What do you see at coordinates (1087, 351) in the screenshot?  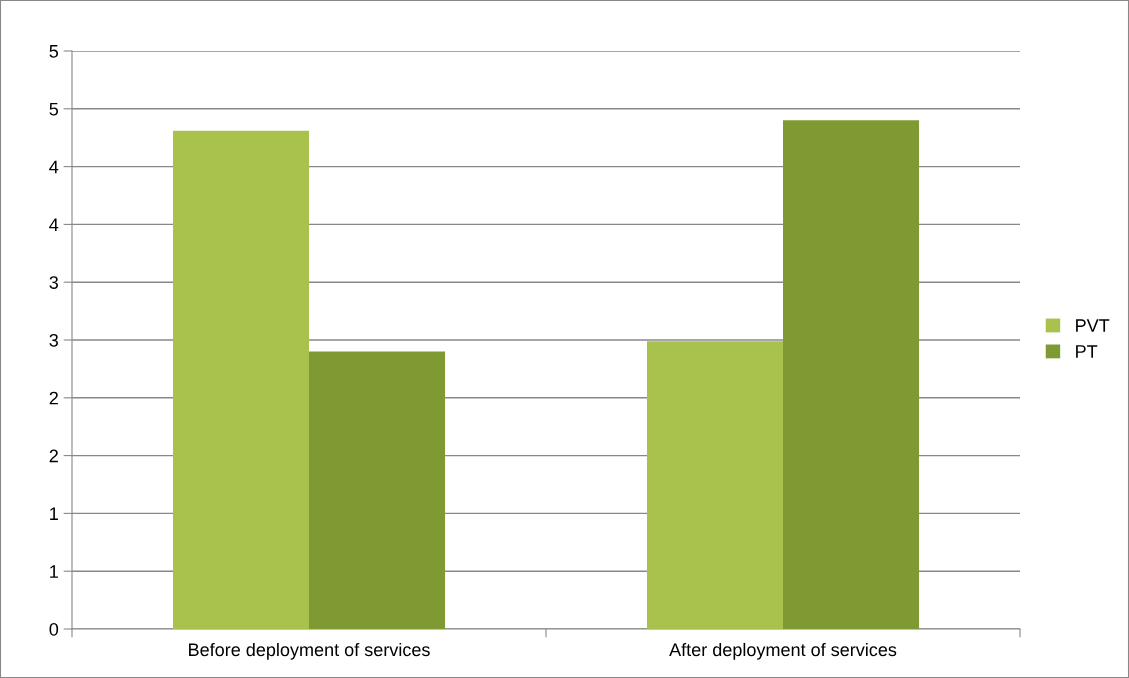 I see `legend-label: PT` at bounding box center [1087, 351].